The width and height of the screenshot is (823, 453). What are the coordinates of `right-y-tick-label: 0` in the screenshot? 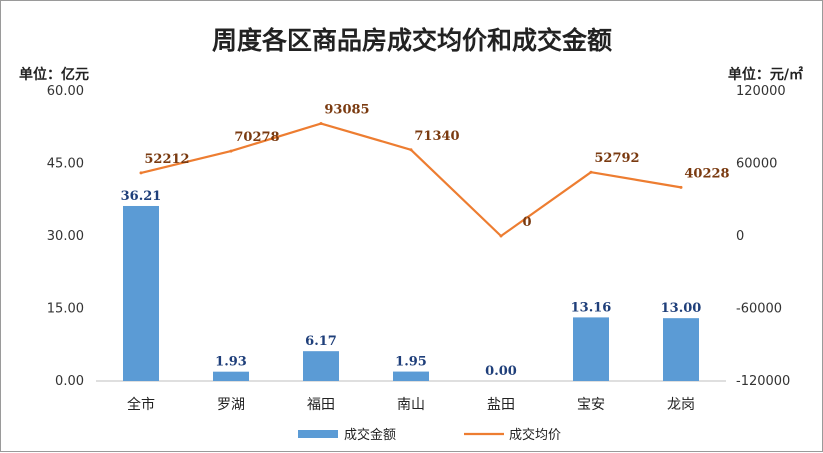 It's located at (740, 236).